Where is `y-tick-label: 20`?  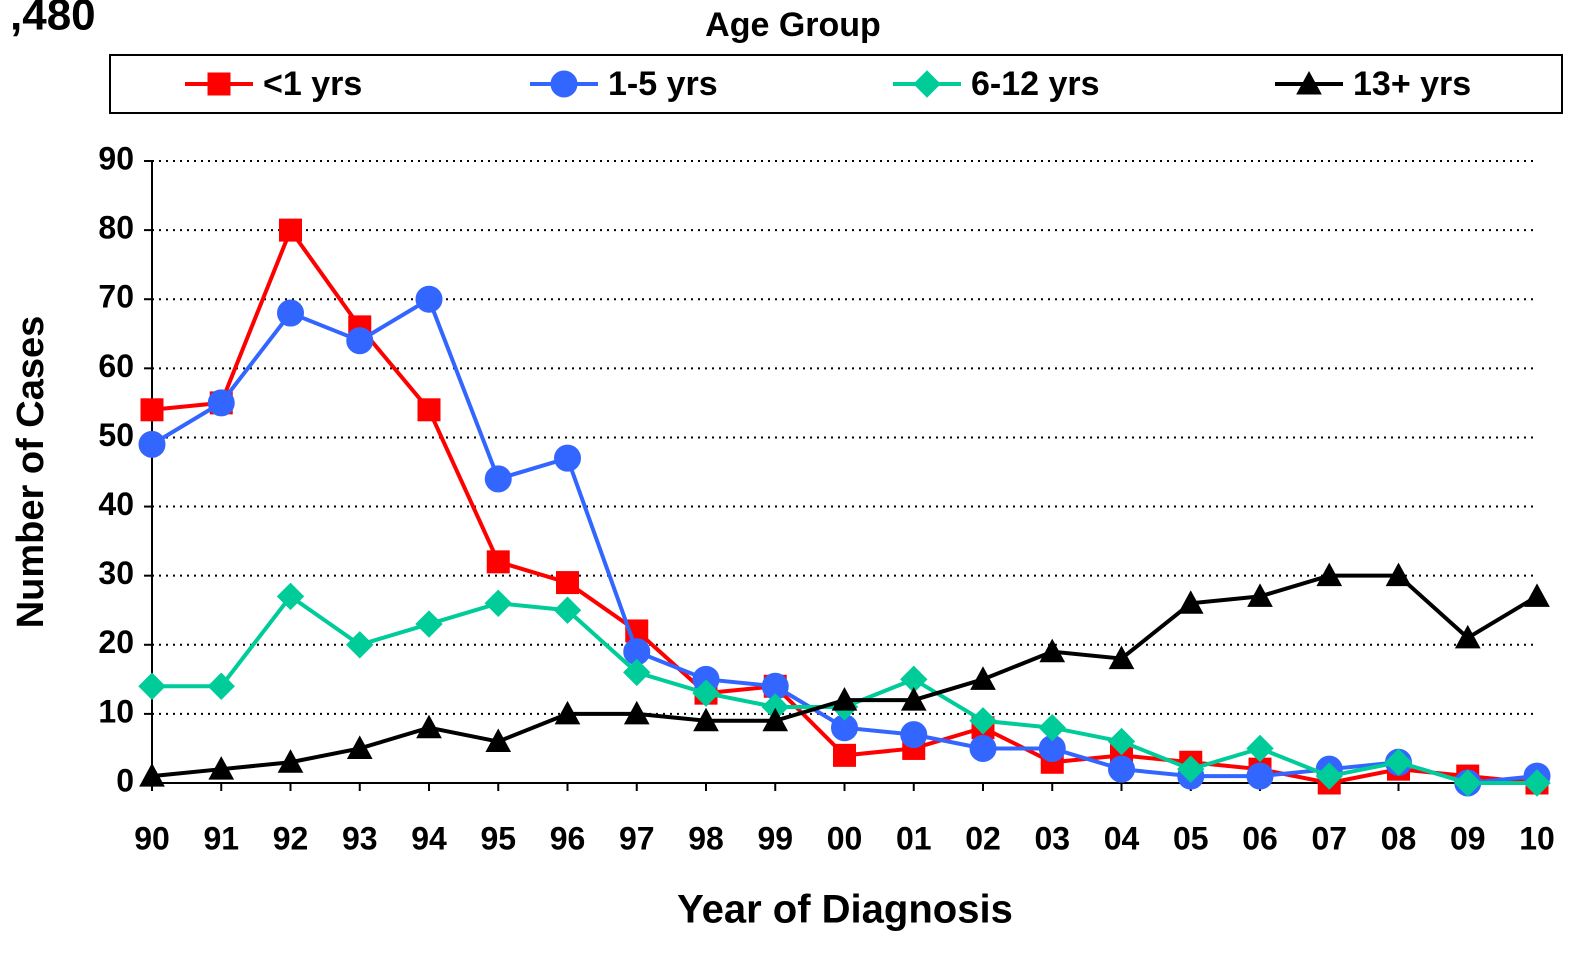 y-tick-label: 20 is located at coordinates (116, 642).